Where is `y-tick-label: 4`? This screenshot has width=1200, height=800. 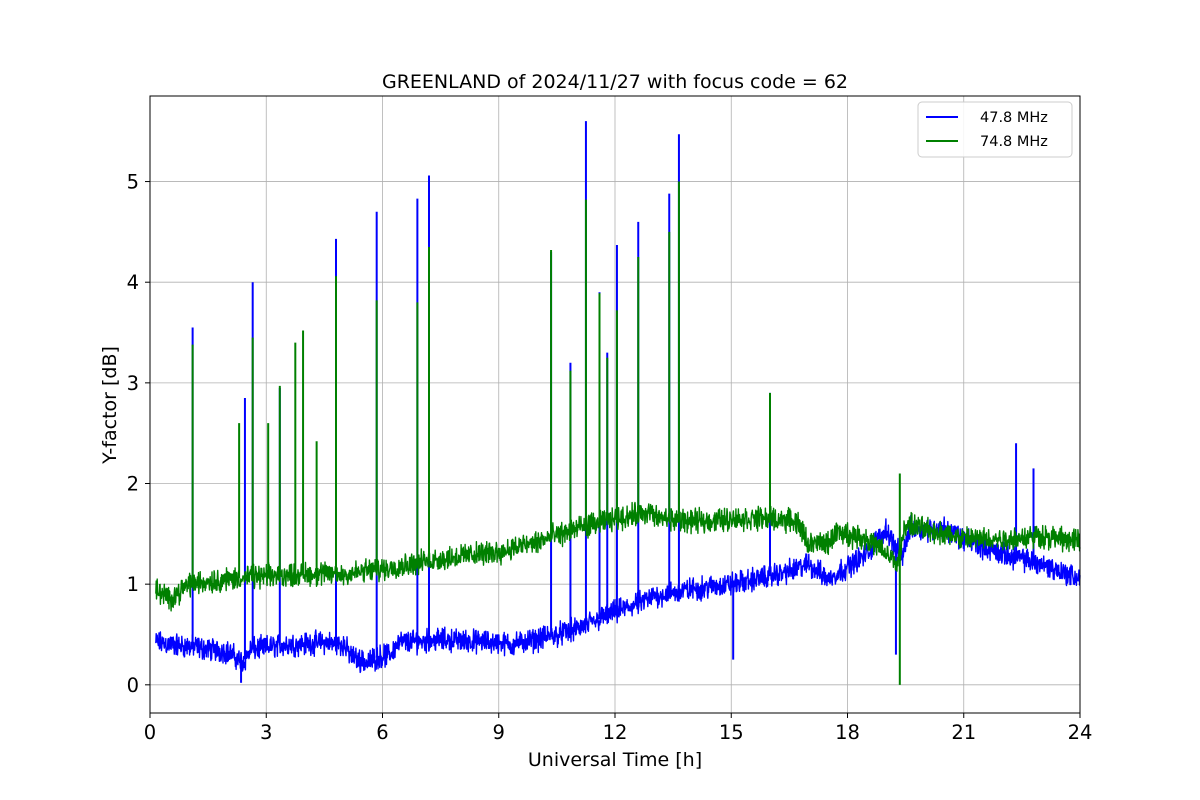 y-tick-label: 4 is located at coordinates (133, 282).